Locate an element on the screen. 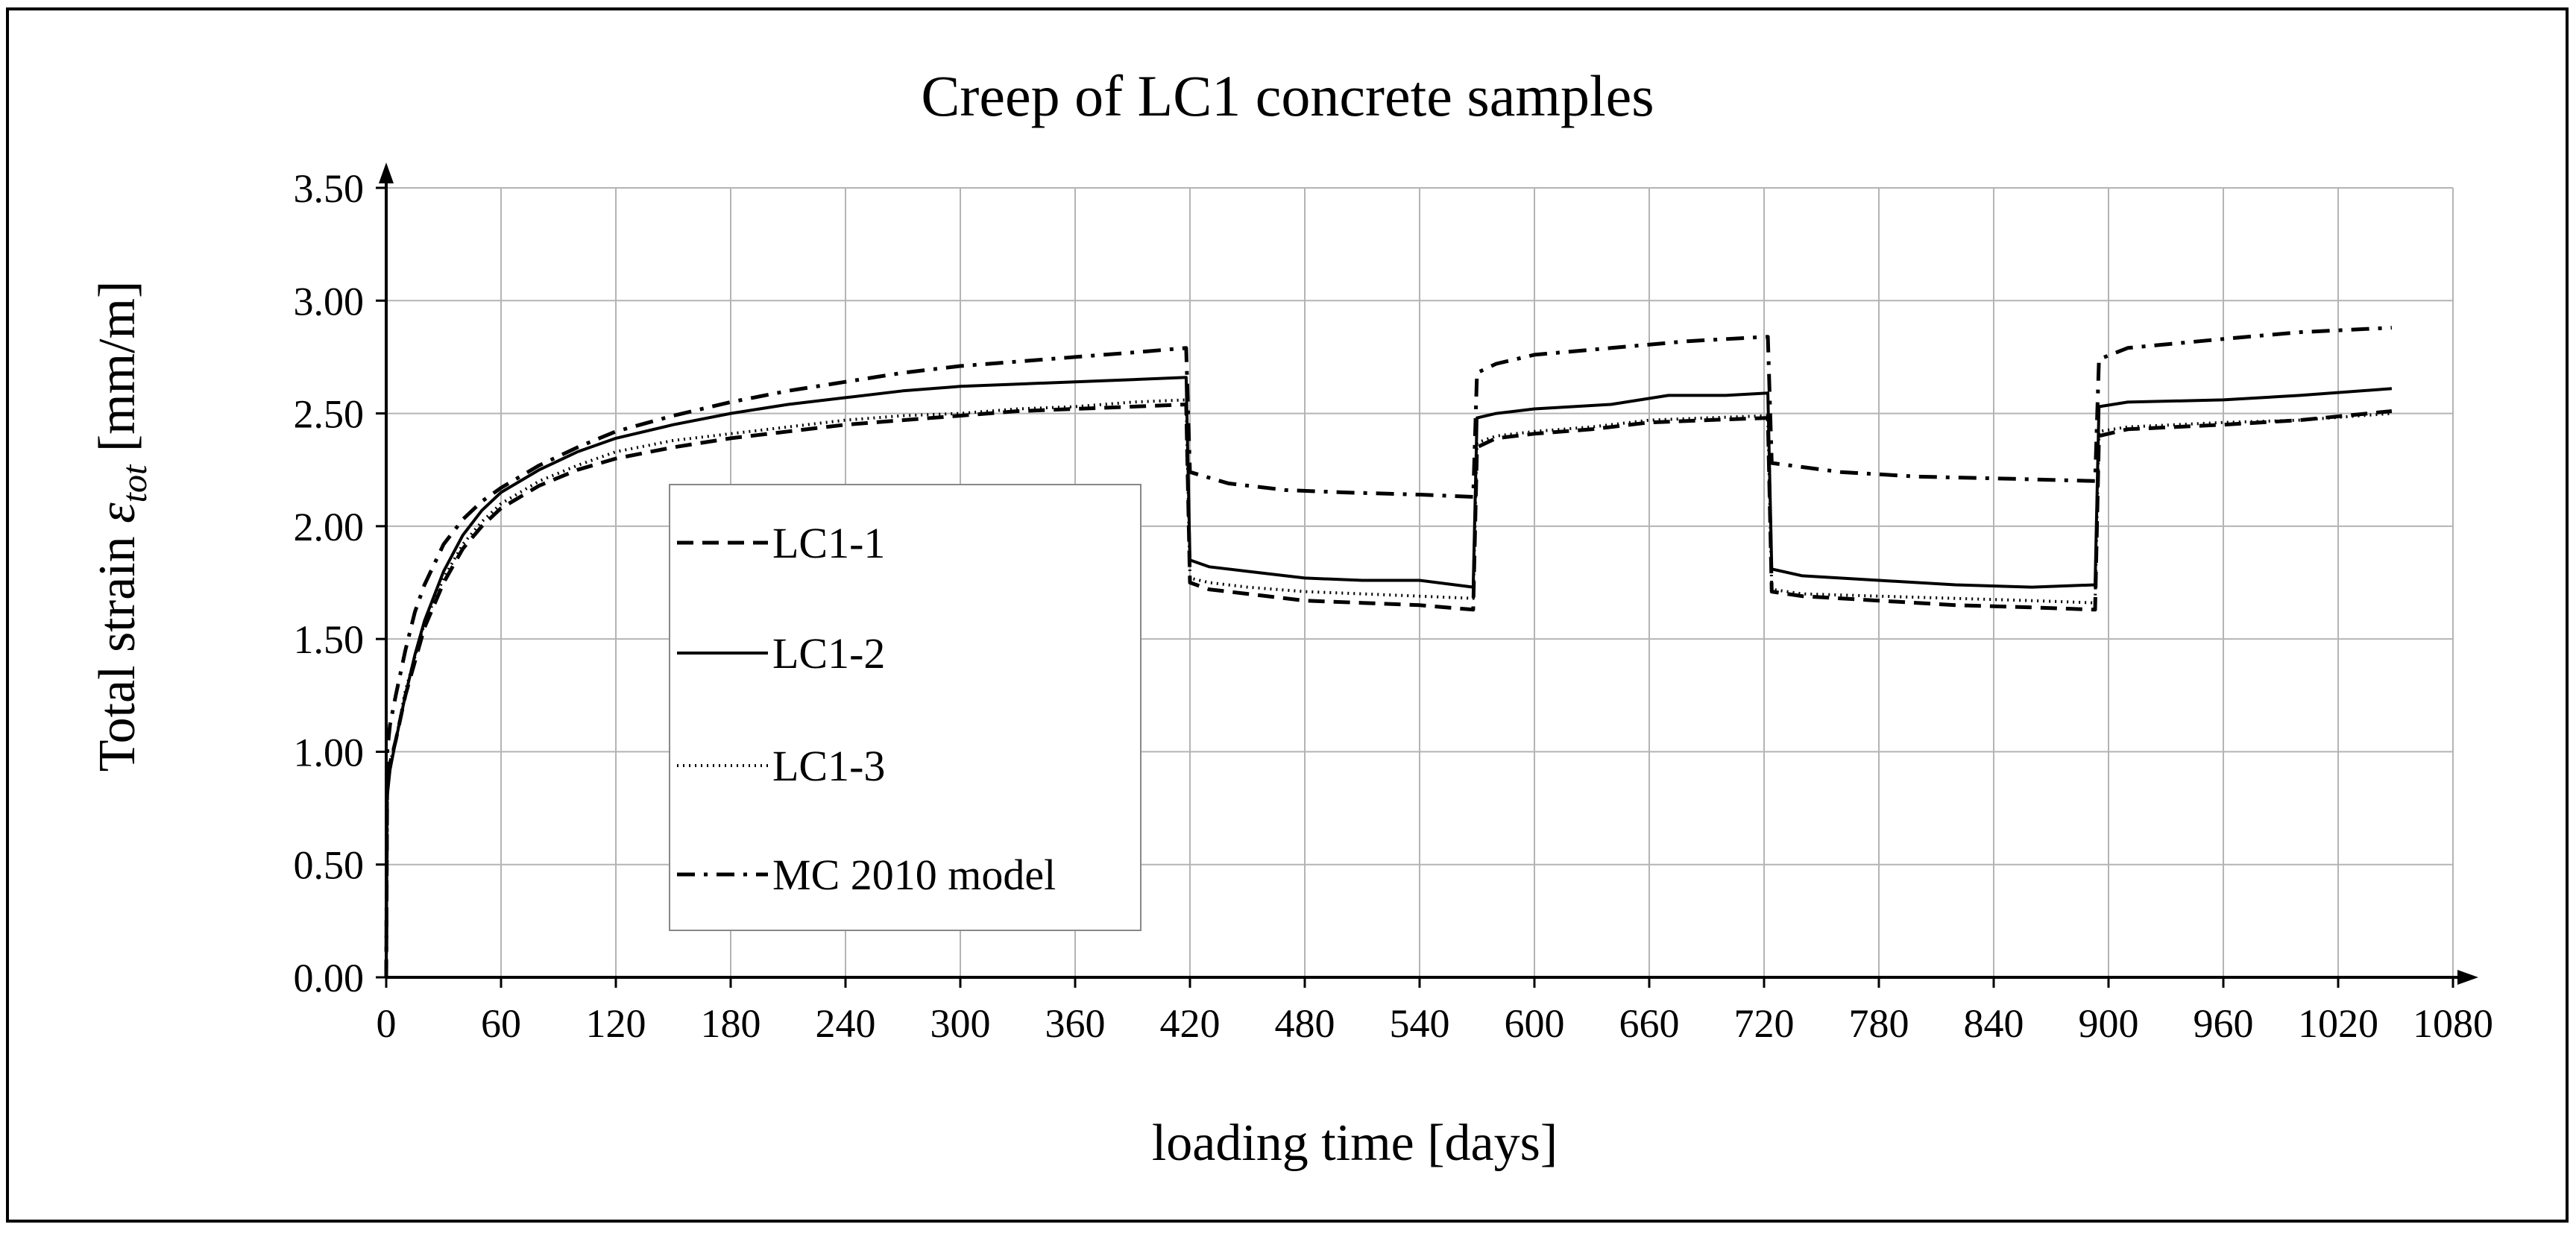 This screenshot has width=2576, height=1236. x-axis-arrow is located at coordinates (2467, 977).